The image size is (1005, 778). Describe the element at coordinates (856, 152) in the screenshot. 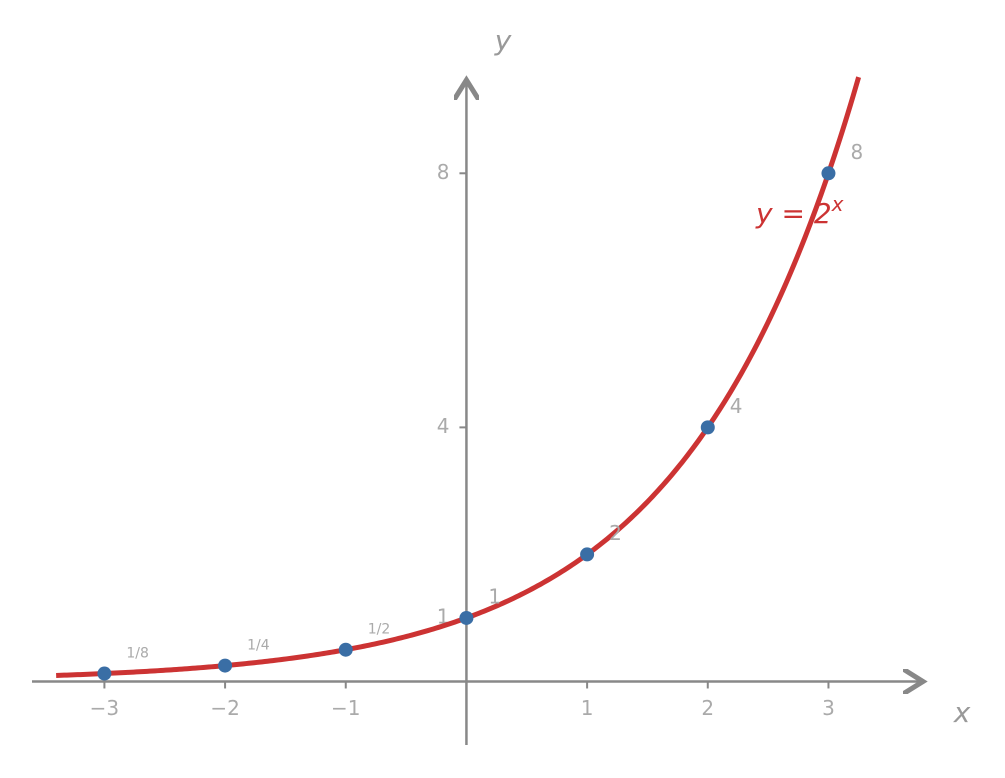

I see `point-label: 8` at that location.